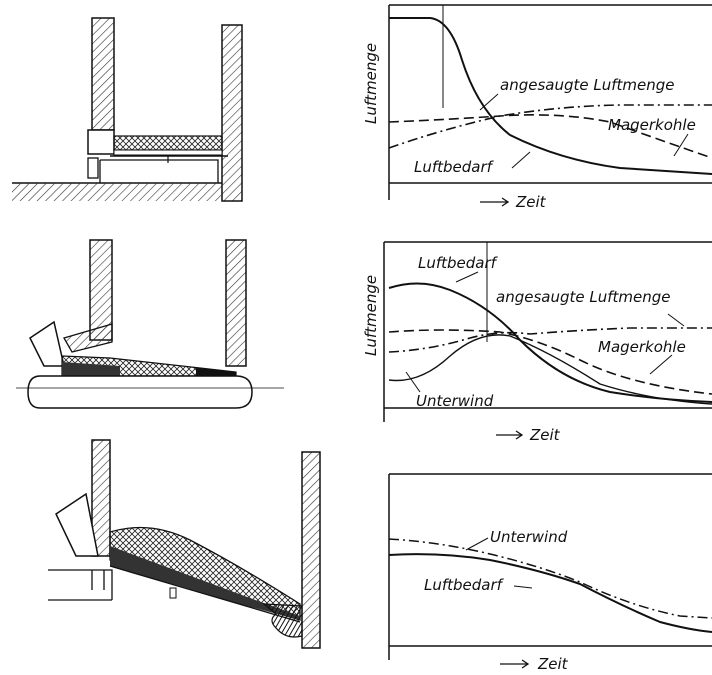 The image size is (712, 675). Describe the element at coordinates (652, 125) in the screenshot. I see `chart-1-label-2: Magerkohle` at that location.